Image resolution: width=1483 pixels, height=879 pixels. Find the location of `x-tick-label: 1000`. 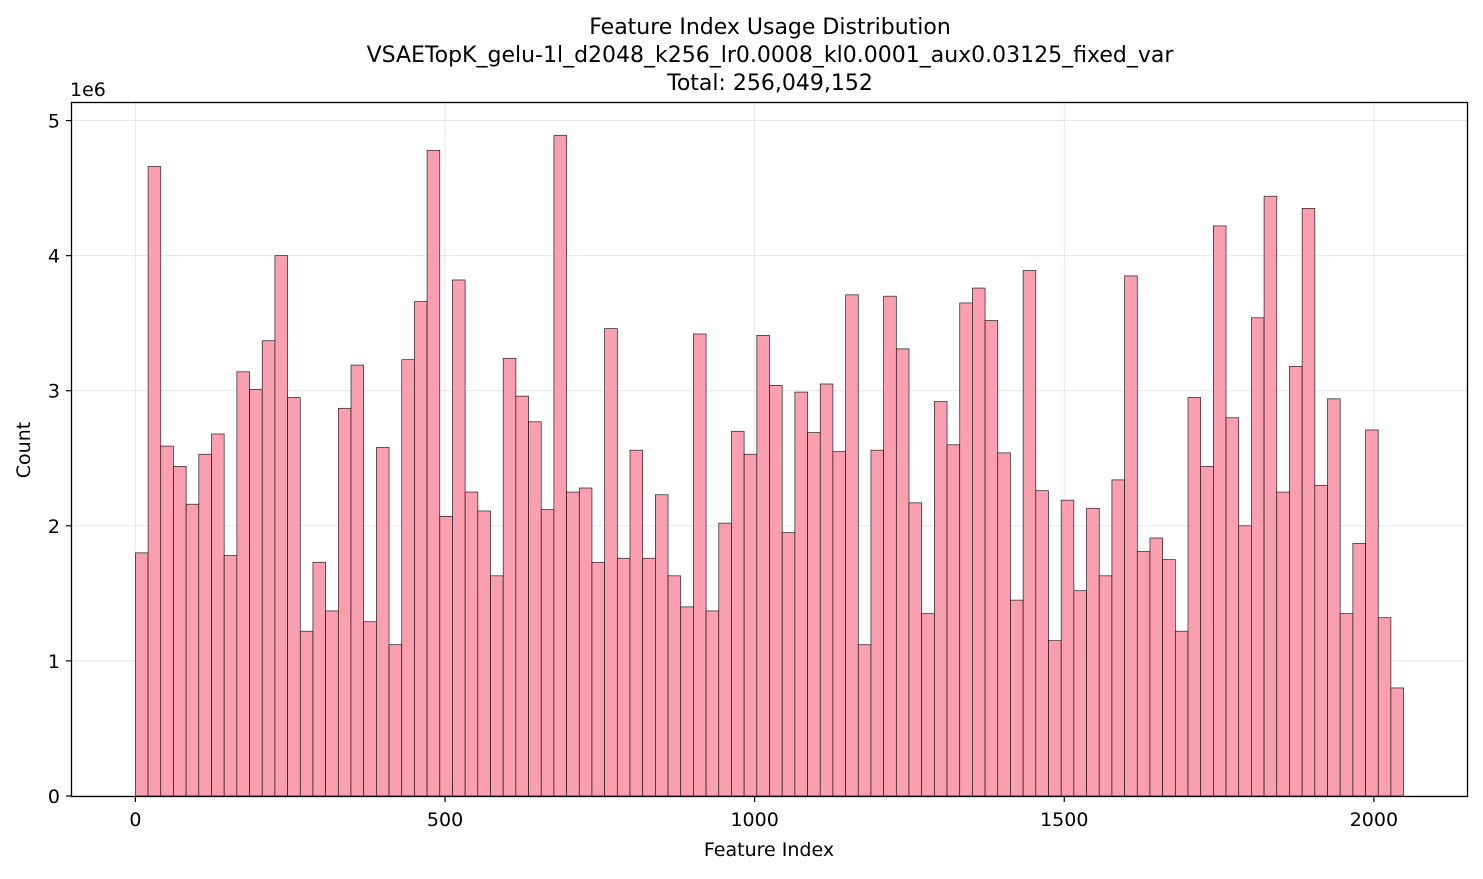

x-tick-label: 1000 is located at coordinates (754, 820).